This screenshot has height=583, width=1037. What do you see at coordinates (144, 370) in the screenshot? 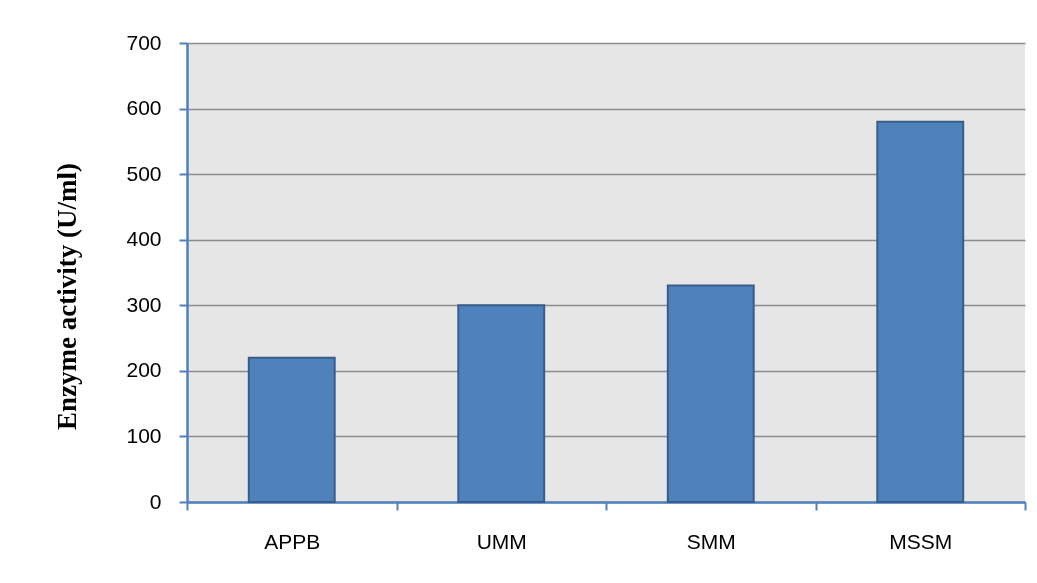
I see `y-tick-label: 200` at bounding box center [144, 370].